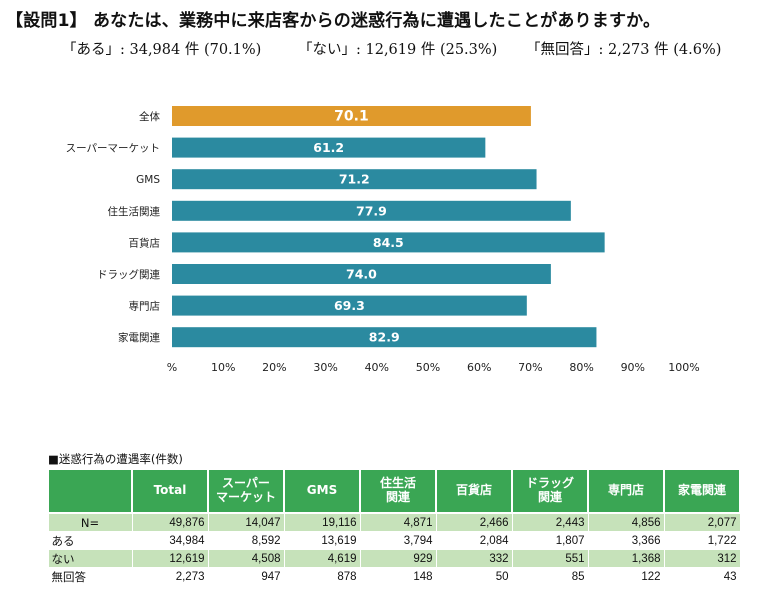  What do you see at coordinates (626, 540) in the screenshot?
I see `table-cell: 3,366` at bounding box center [626, 540].